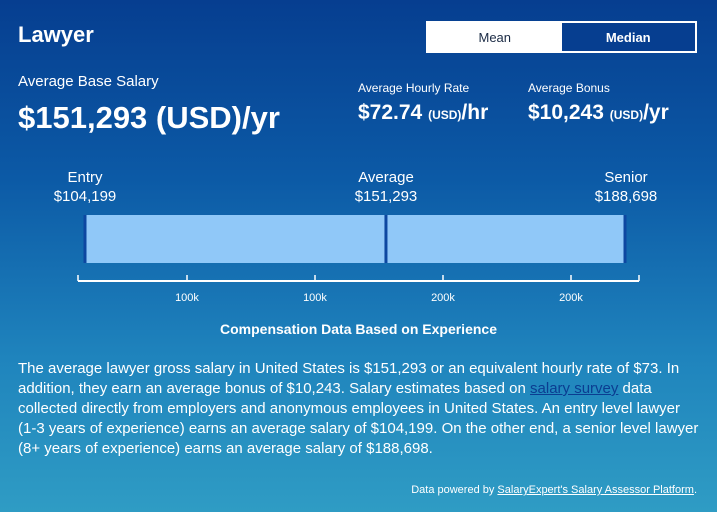 This screenshot has width=717, height=512. I want to click on senior-level: Senior $188,698, so click(626, 187).